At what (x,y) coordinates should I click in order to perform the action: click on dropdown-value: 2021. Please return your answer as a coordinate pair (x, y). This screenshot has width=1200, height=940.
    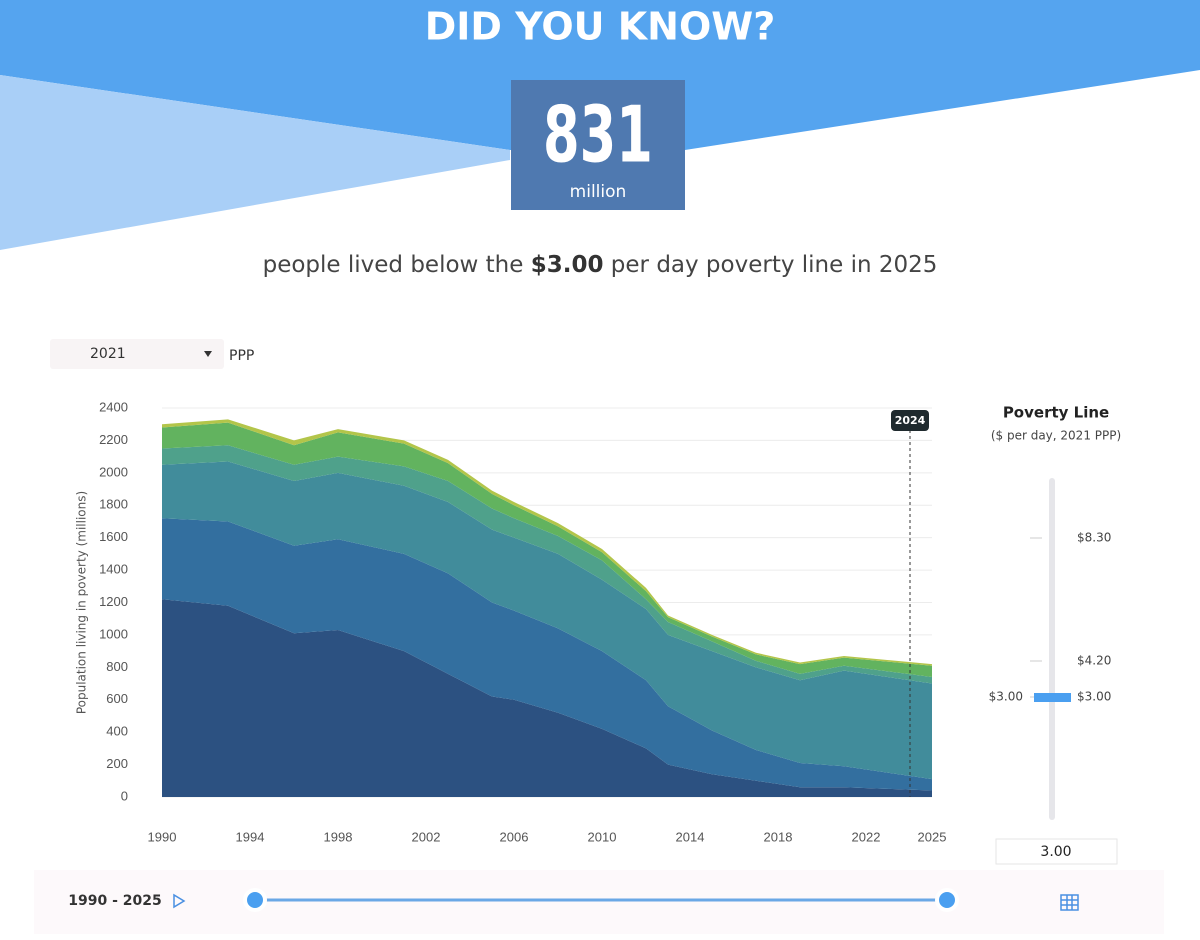
    Looking at the image, I should click on (108, 354).